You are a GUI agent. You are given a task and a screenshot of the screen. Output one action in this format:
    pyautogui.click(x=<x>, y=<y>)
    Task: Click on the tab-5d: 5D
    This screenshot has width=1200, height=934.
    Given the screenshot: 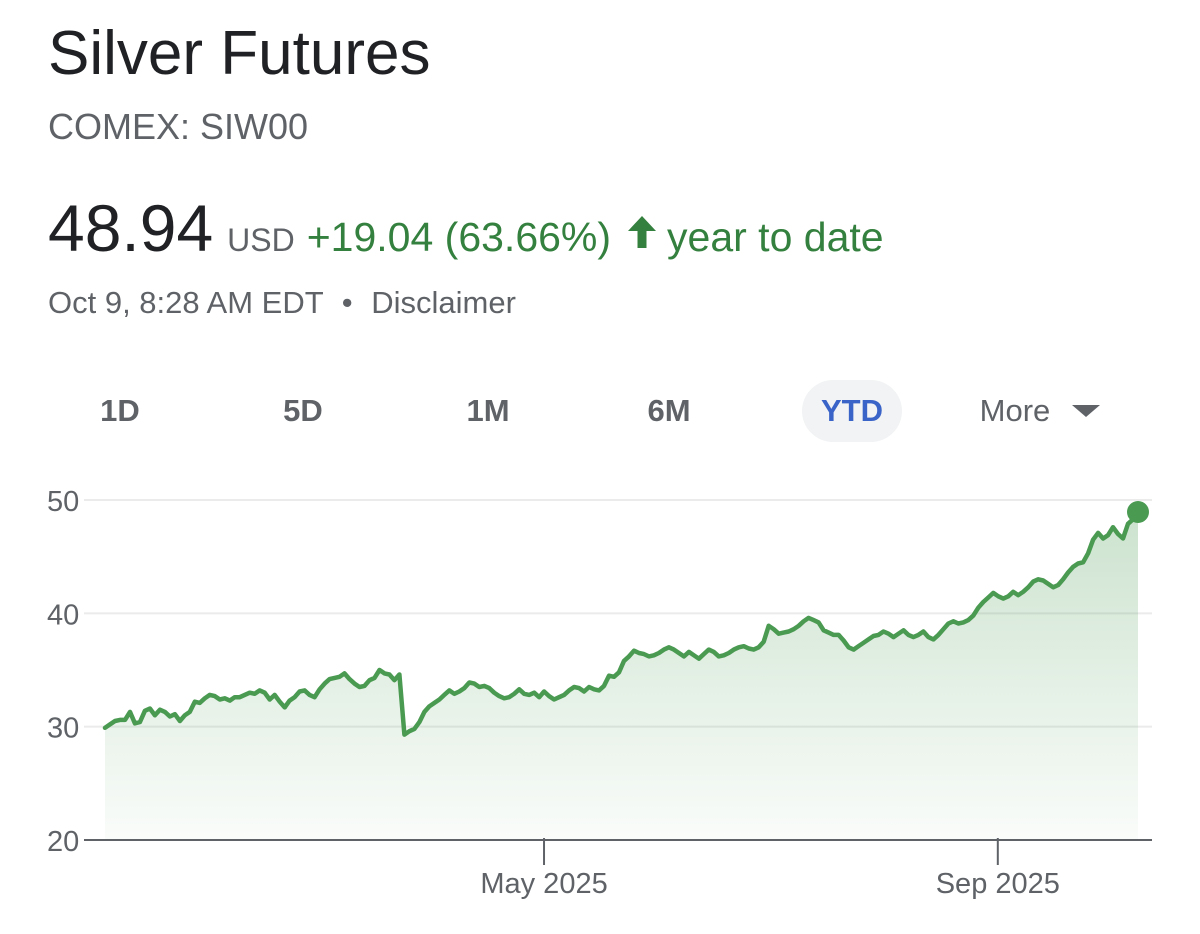 What is the action you would take?
    pyautogui.click(x=303, y=410)
    